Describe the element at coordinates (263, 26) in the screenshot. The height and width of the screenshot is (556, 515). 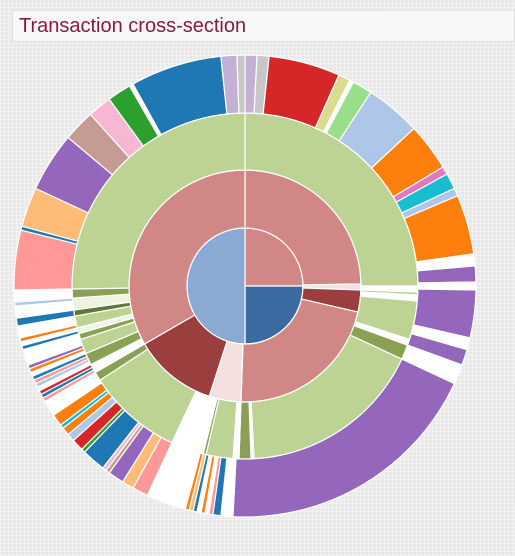
I see `title-bar: Transaction cross-section` at that location.